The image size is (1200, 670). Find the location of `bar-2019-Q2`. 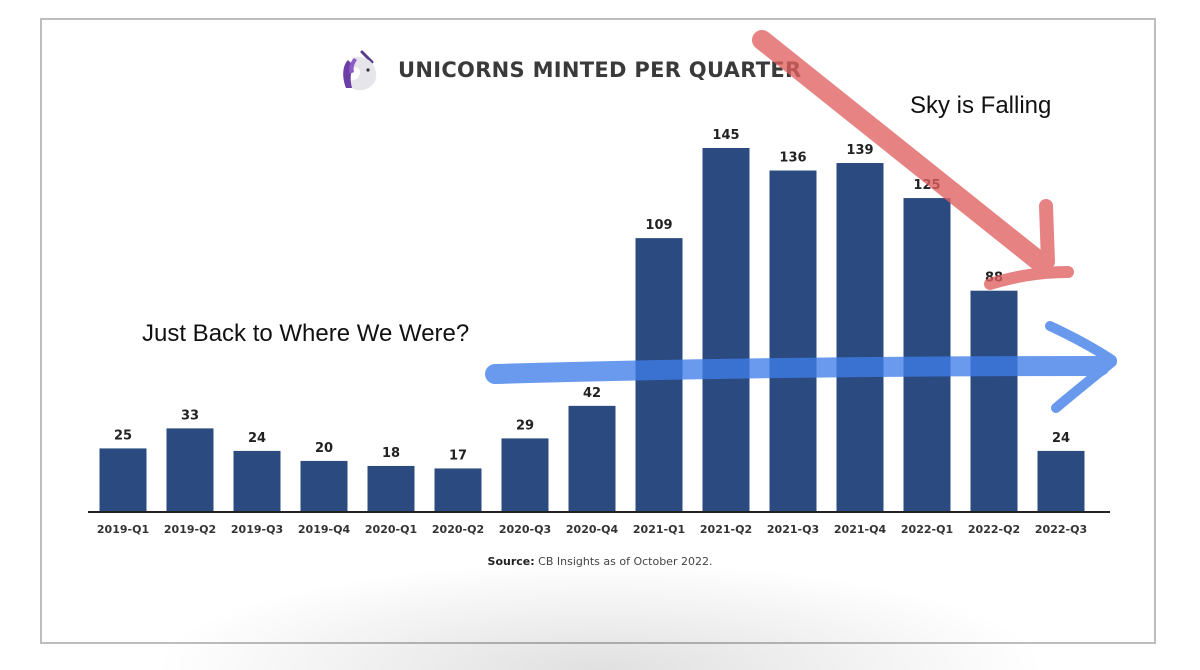

bar-2019-Q2 is located at coordinates (190, 469).